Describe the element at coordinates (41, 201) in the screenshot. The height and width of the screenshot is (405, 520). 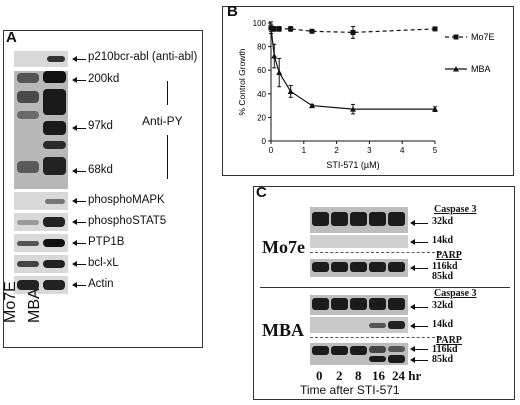
I see `blot-pmapk` at that location.